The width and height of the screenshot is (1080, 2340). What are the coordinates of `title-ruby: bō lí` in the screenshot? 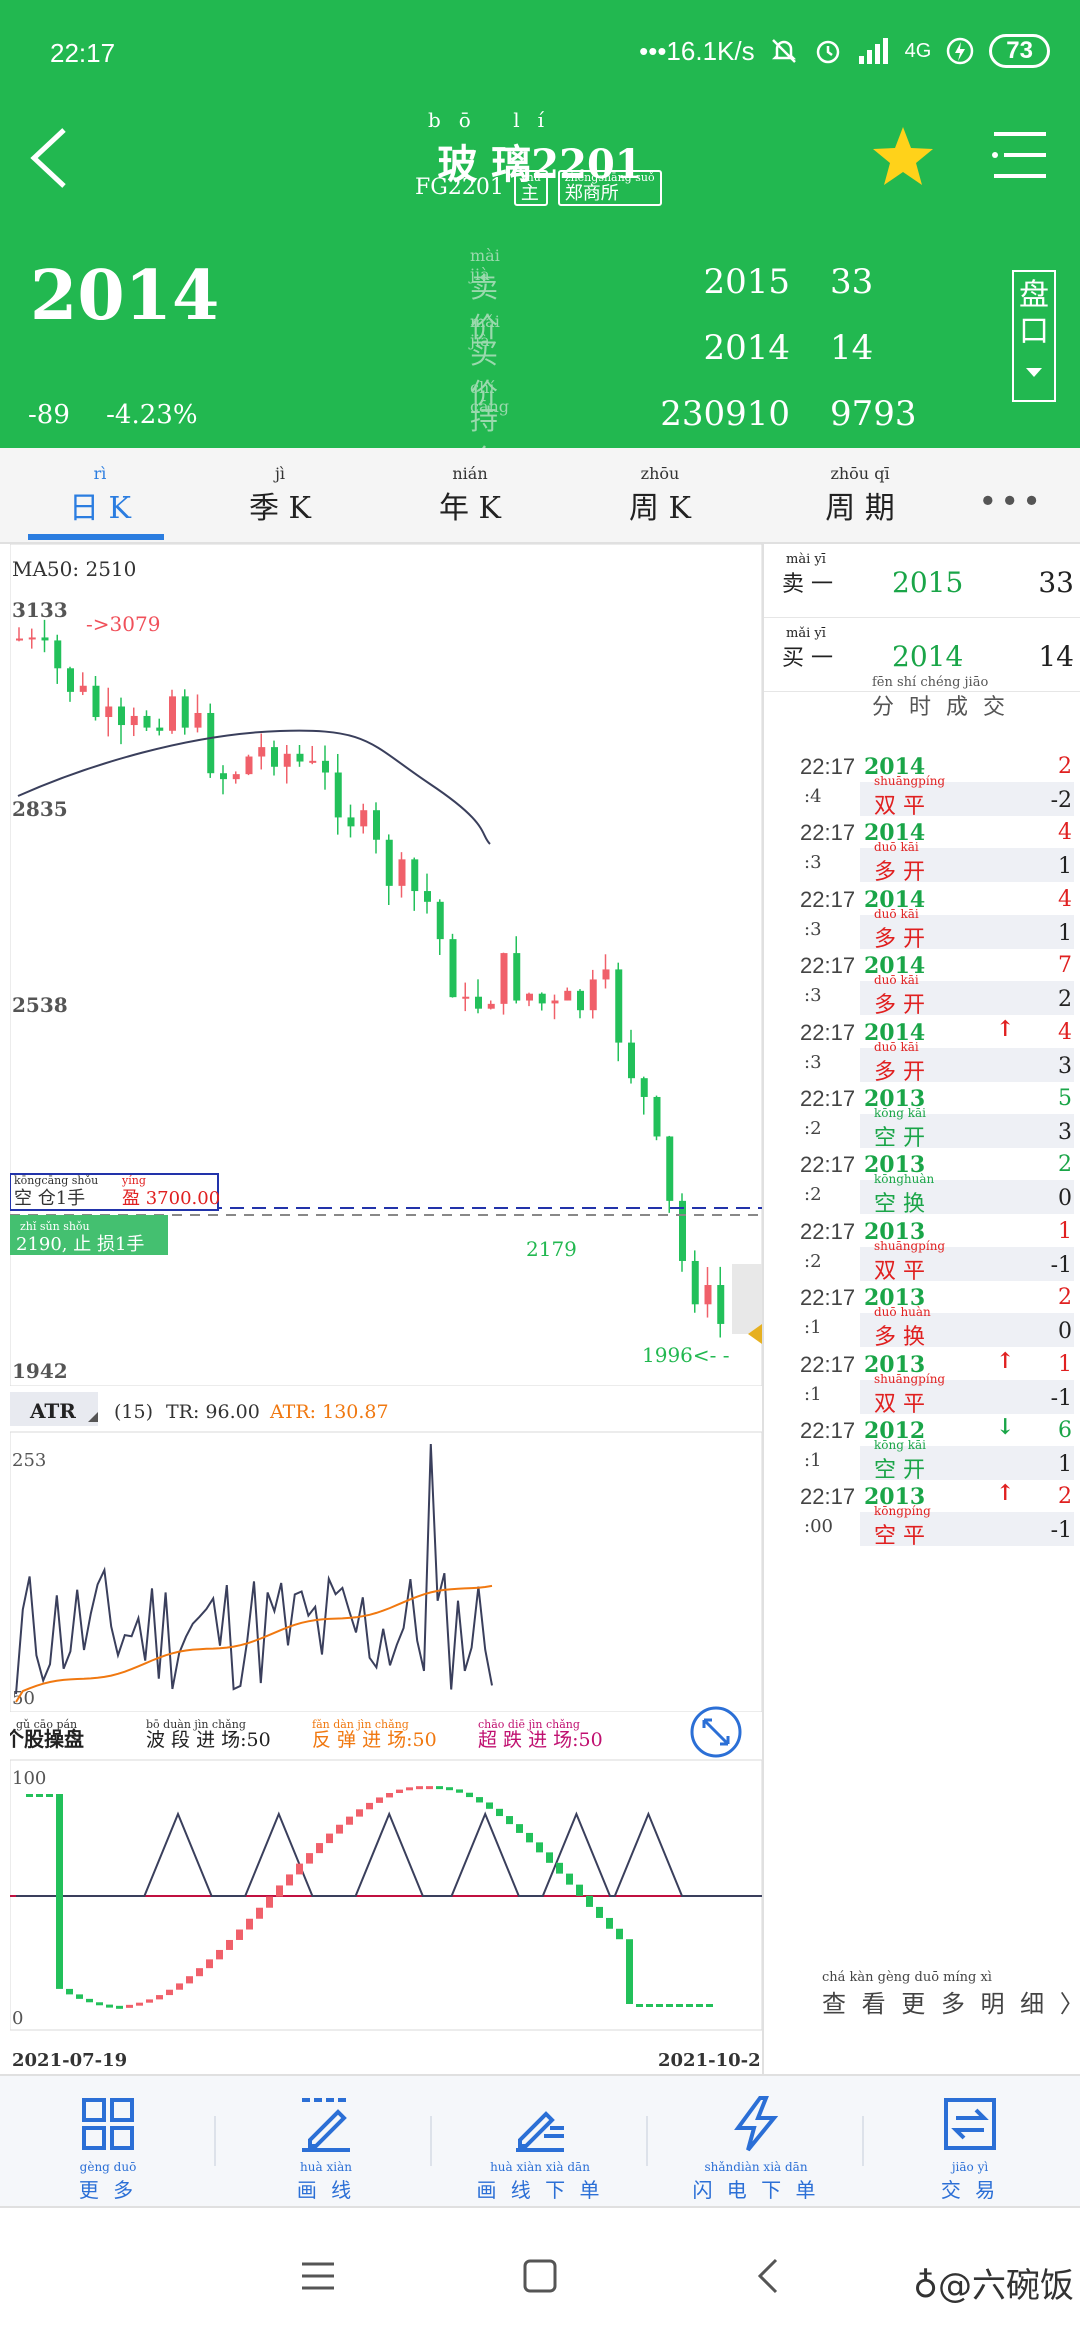 It's located at (495, 120).